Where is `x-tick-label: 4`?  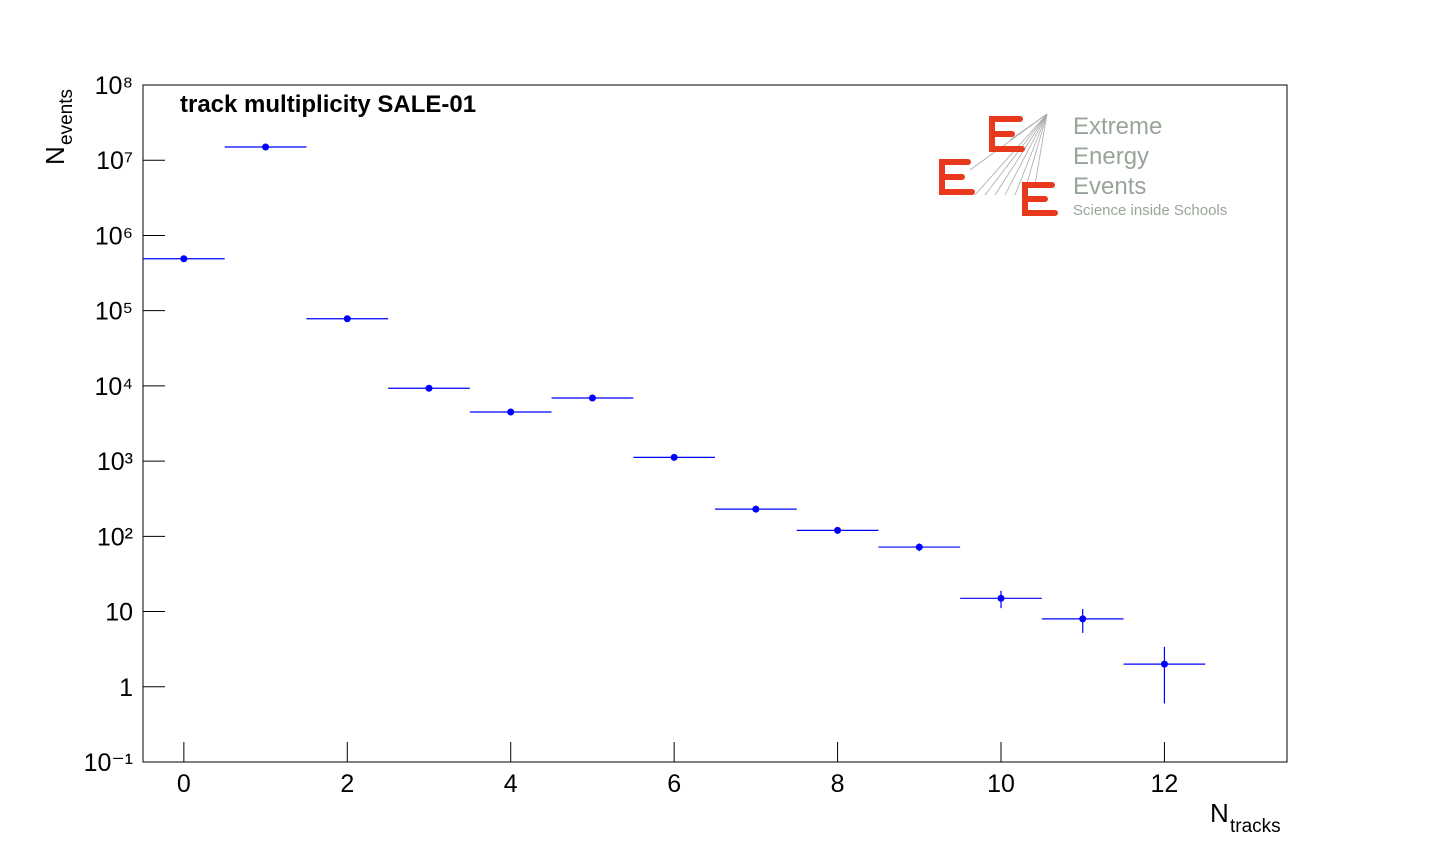
x-tick-label: 4 is located at coordinates (511, 784).